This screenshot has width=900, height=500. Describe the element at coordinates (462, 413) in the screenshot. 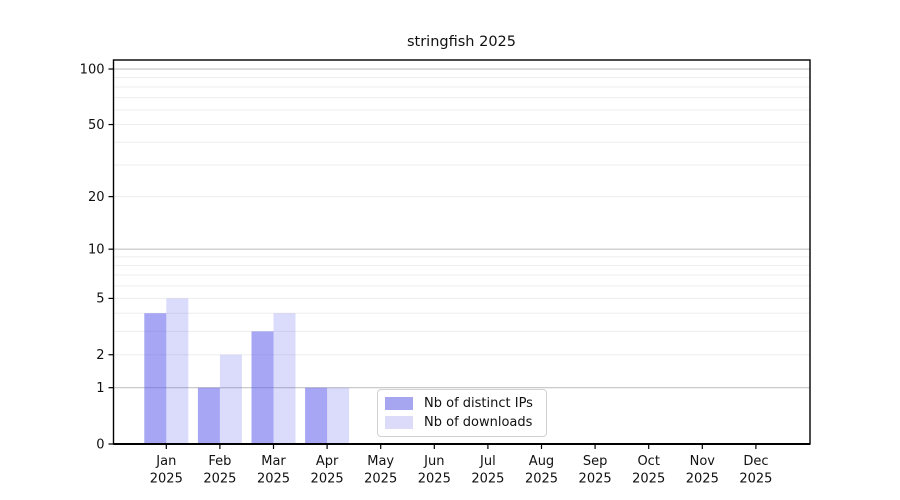

I see `legend: Nb of distinct IPs Nb of downloads` at that location.